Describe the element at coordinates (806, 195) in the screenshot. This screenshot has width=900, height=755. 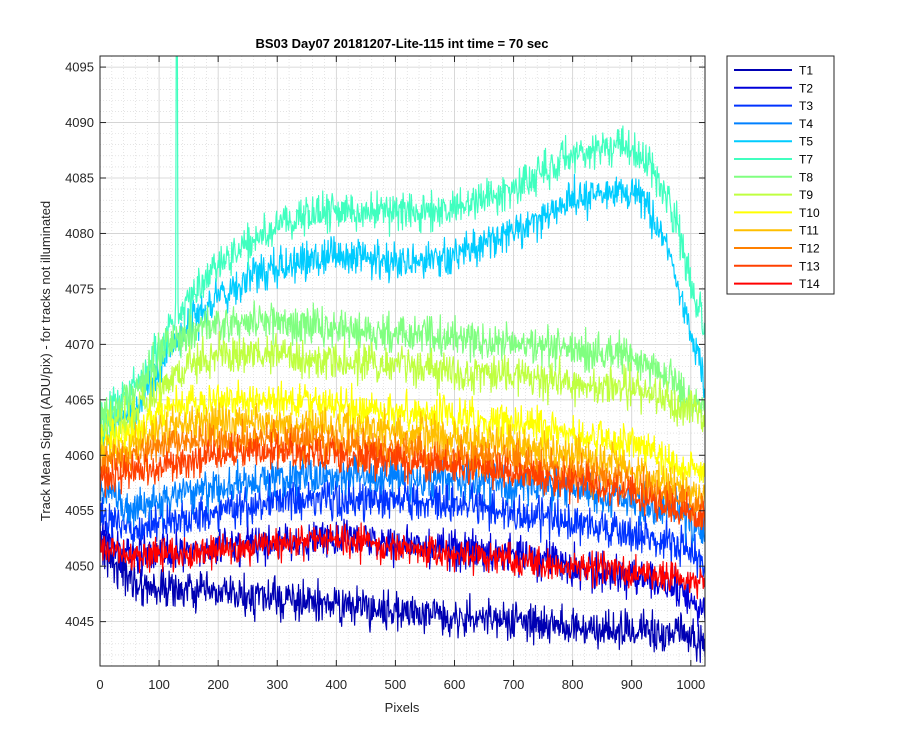
I see `legend-label-t9: T9` at that location.